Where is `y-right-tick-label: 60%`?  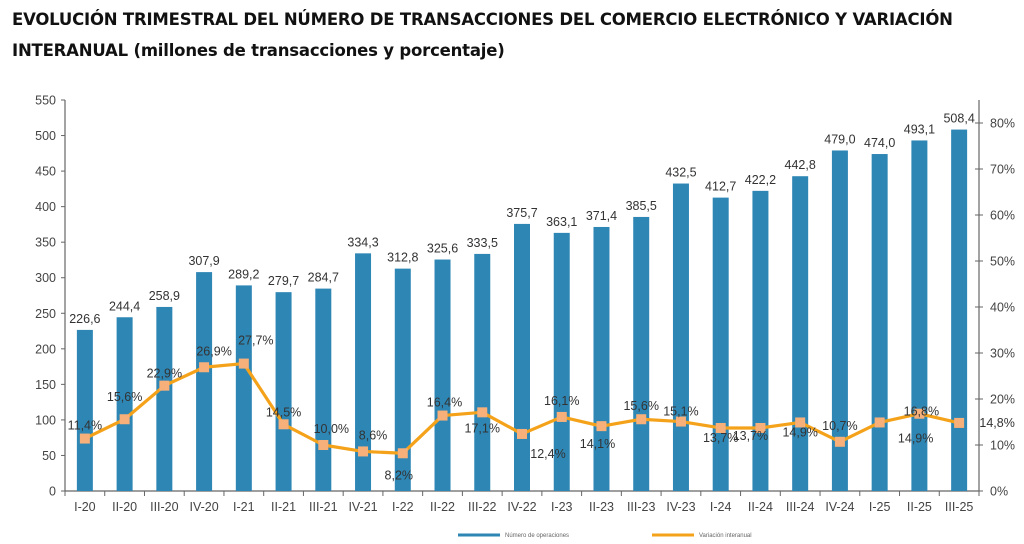 y-right-tick-label: 60% is located at coordinates (1002, 216).